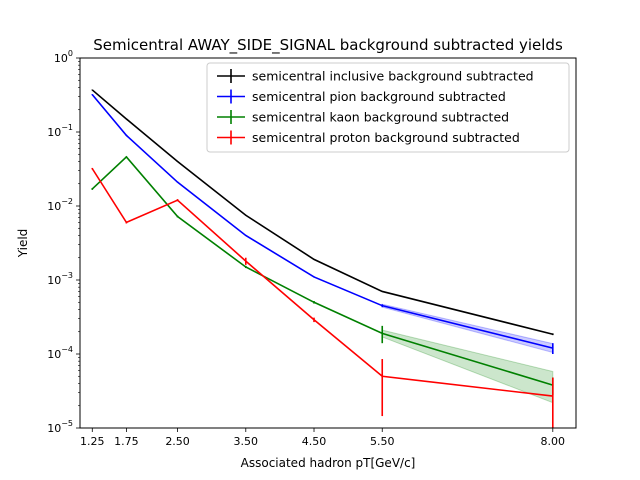  I want to click on x-tick-label: 3.50, so click(246, 441).